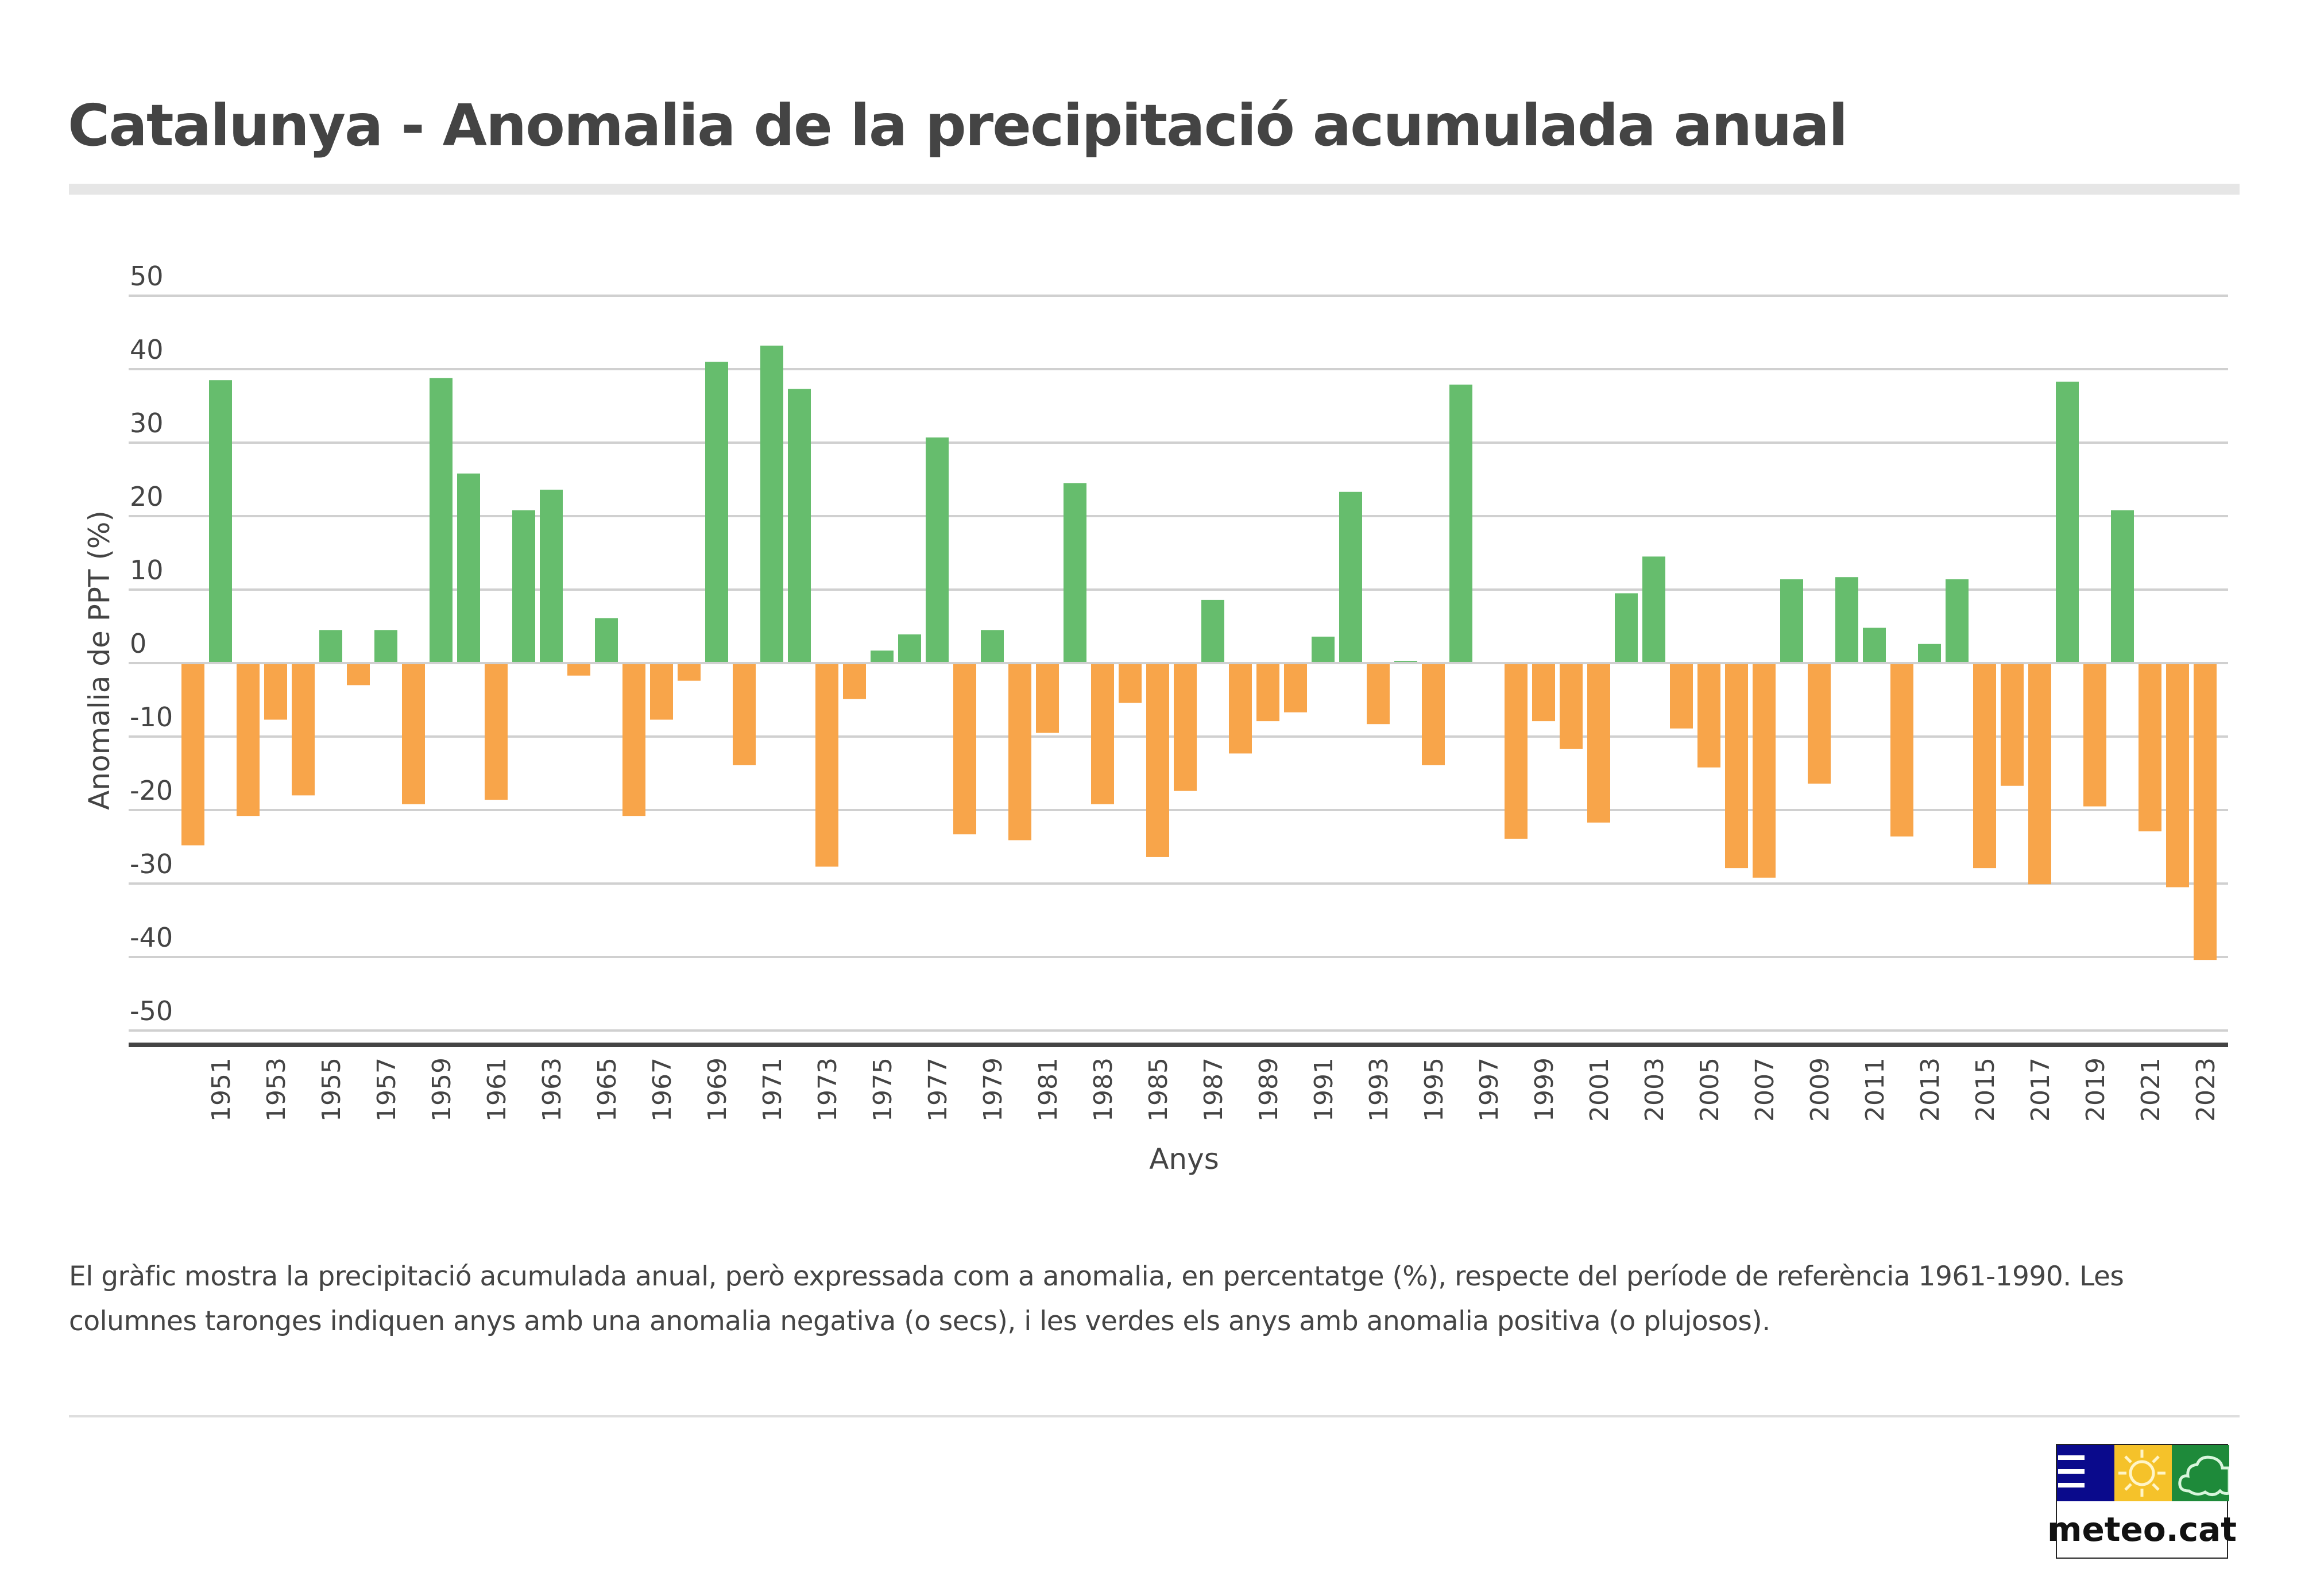  Describe the element at coordinates (1598, 743) in the screenshot. I see `bar-2001` at that location.